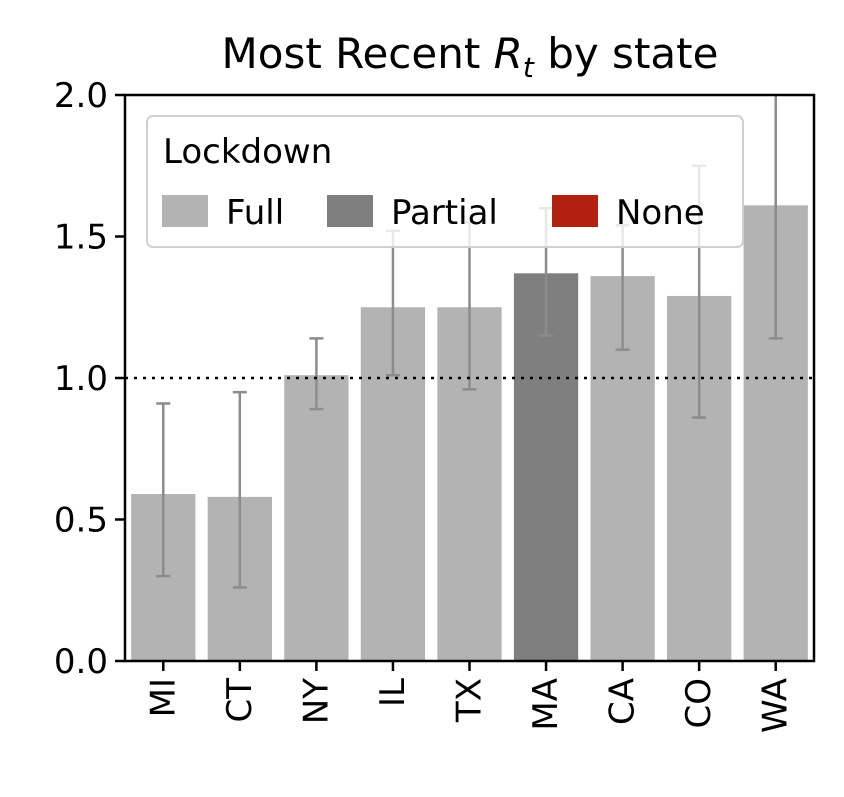 This screenshot has height=797, width=844. Describe the element at coordinates (350, 211) in the screenshot. I see `legend-swatch-partial` at that location.